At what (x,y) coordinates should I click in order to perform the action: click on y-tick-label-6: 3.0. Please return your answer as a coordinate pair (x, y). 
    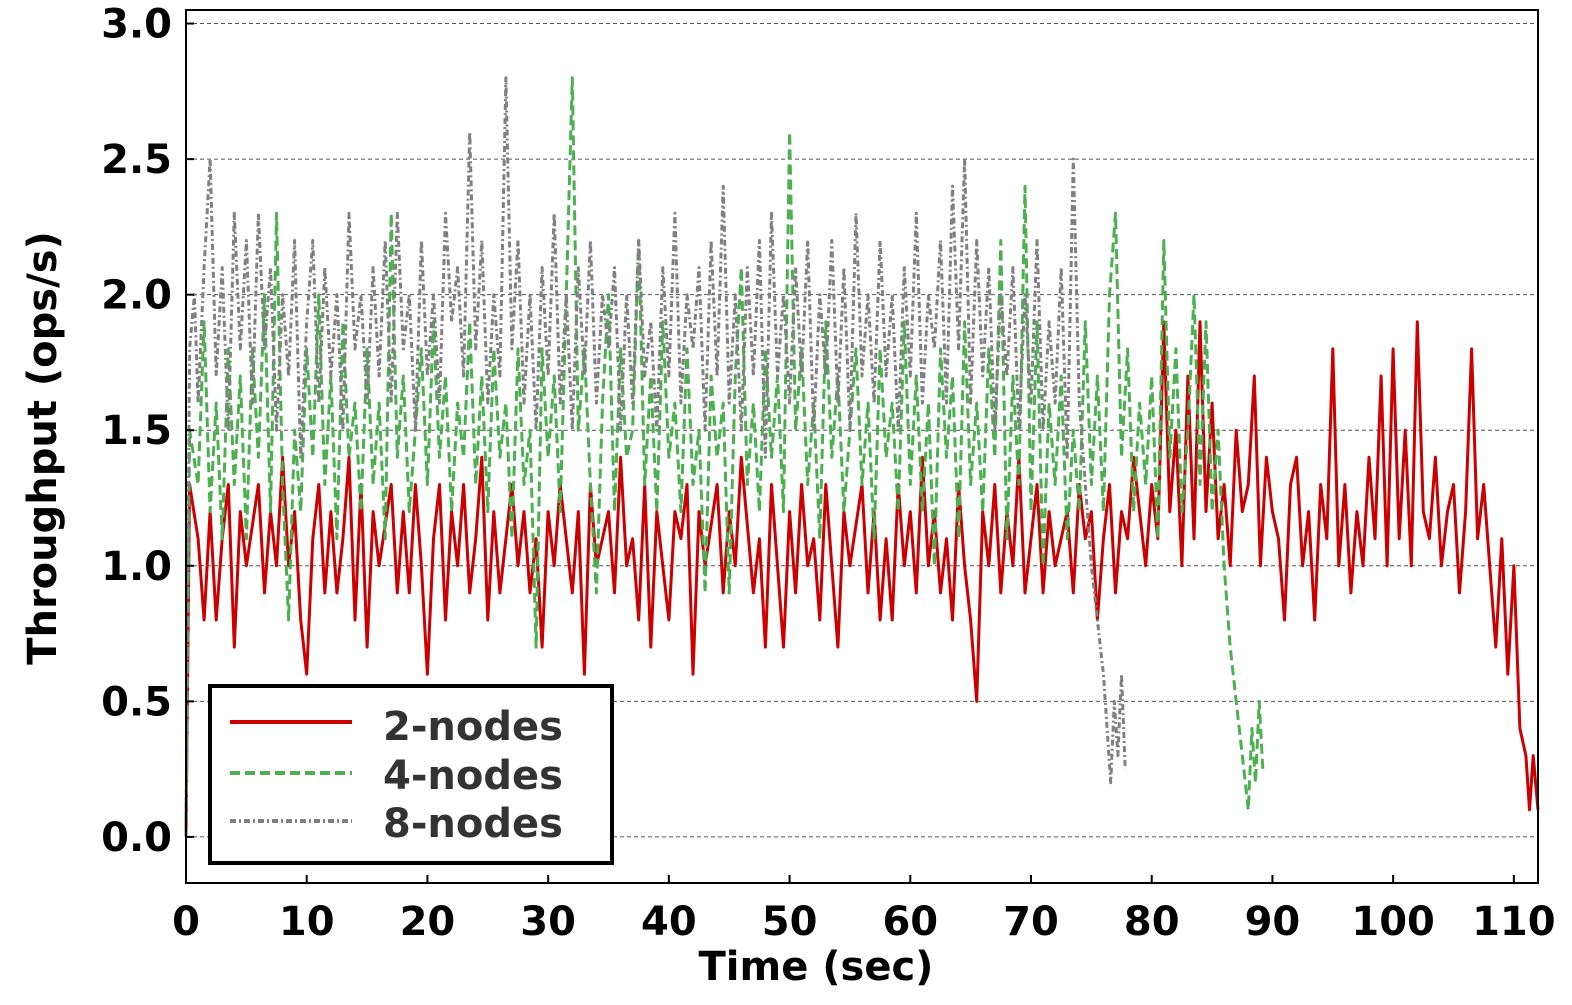
    Looking at the image, I should click on (136, 25).